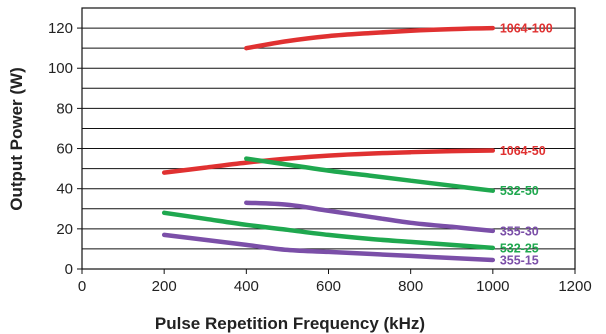 This screenshot has width=606, height=334. What do you see at coordinates (492, 286) in the screenshot?
I see `x-tick-label: 1000` at bounding box center [492, 286].